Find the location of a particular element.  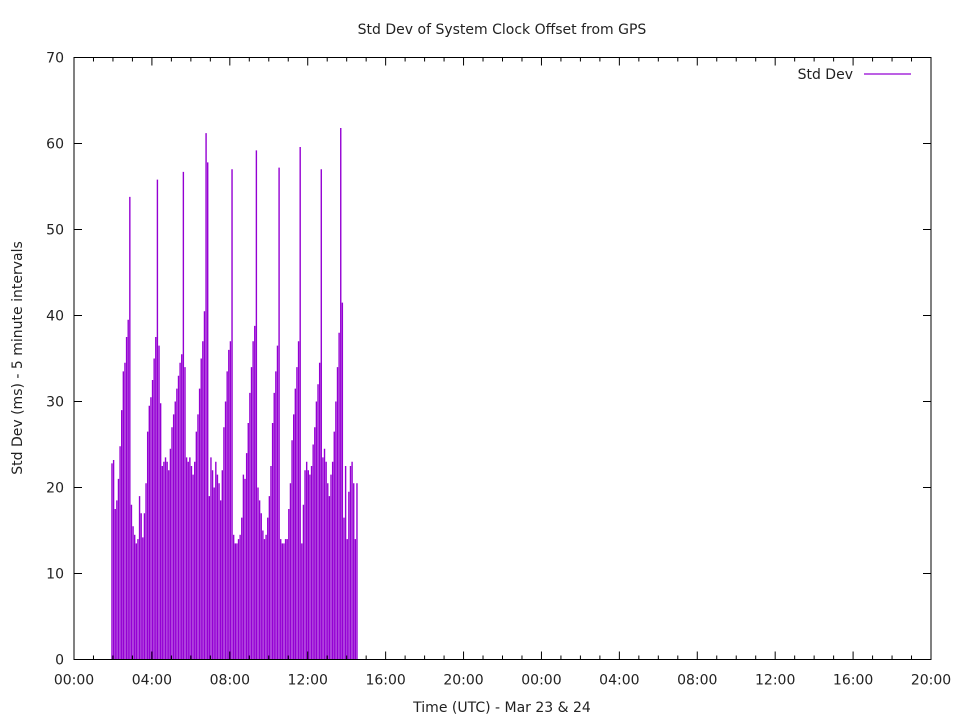

legend: Std Dev is located at coordinates (854, 75).